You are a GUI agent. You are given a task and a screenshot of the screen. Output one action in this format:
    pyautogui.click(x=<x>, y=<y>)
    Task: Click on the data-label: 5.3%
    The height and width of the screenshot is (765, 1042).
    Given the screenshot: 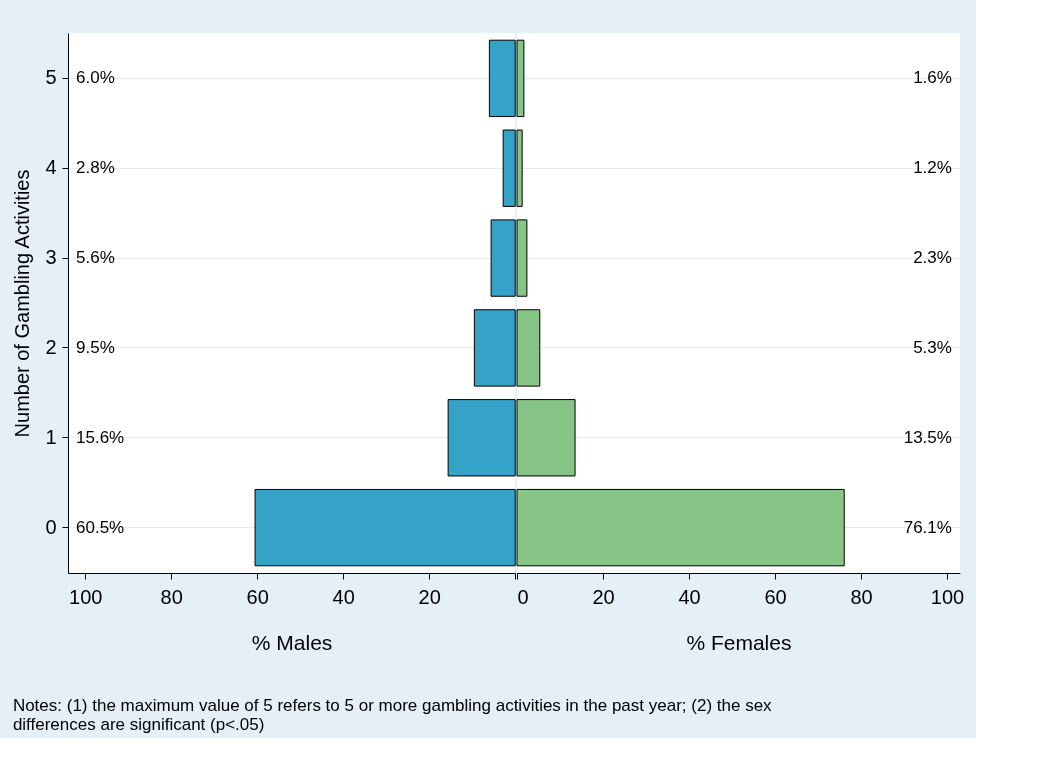 What is the action you would take?
    pyautogui.click(x=932, y=347)
    